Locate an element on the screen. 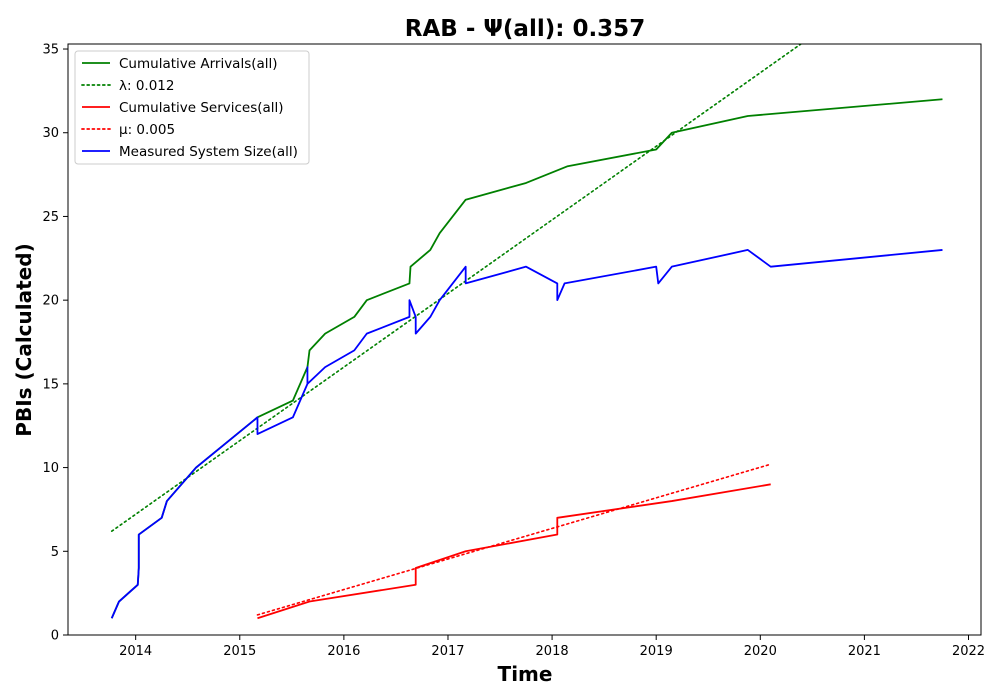 This screenshot has height=700, width=1000. x-tick-label: 2017 is located at coordinates (447, 651).